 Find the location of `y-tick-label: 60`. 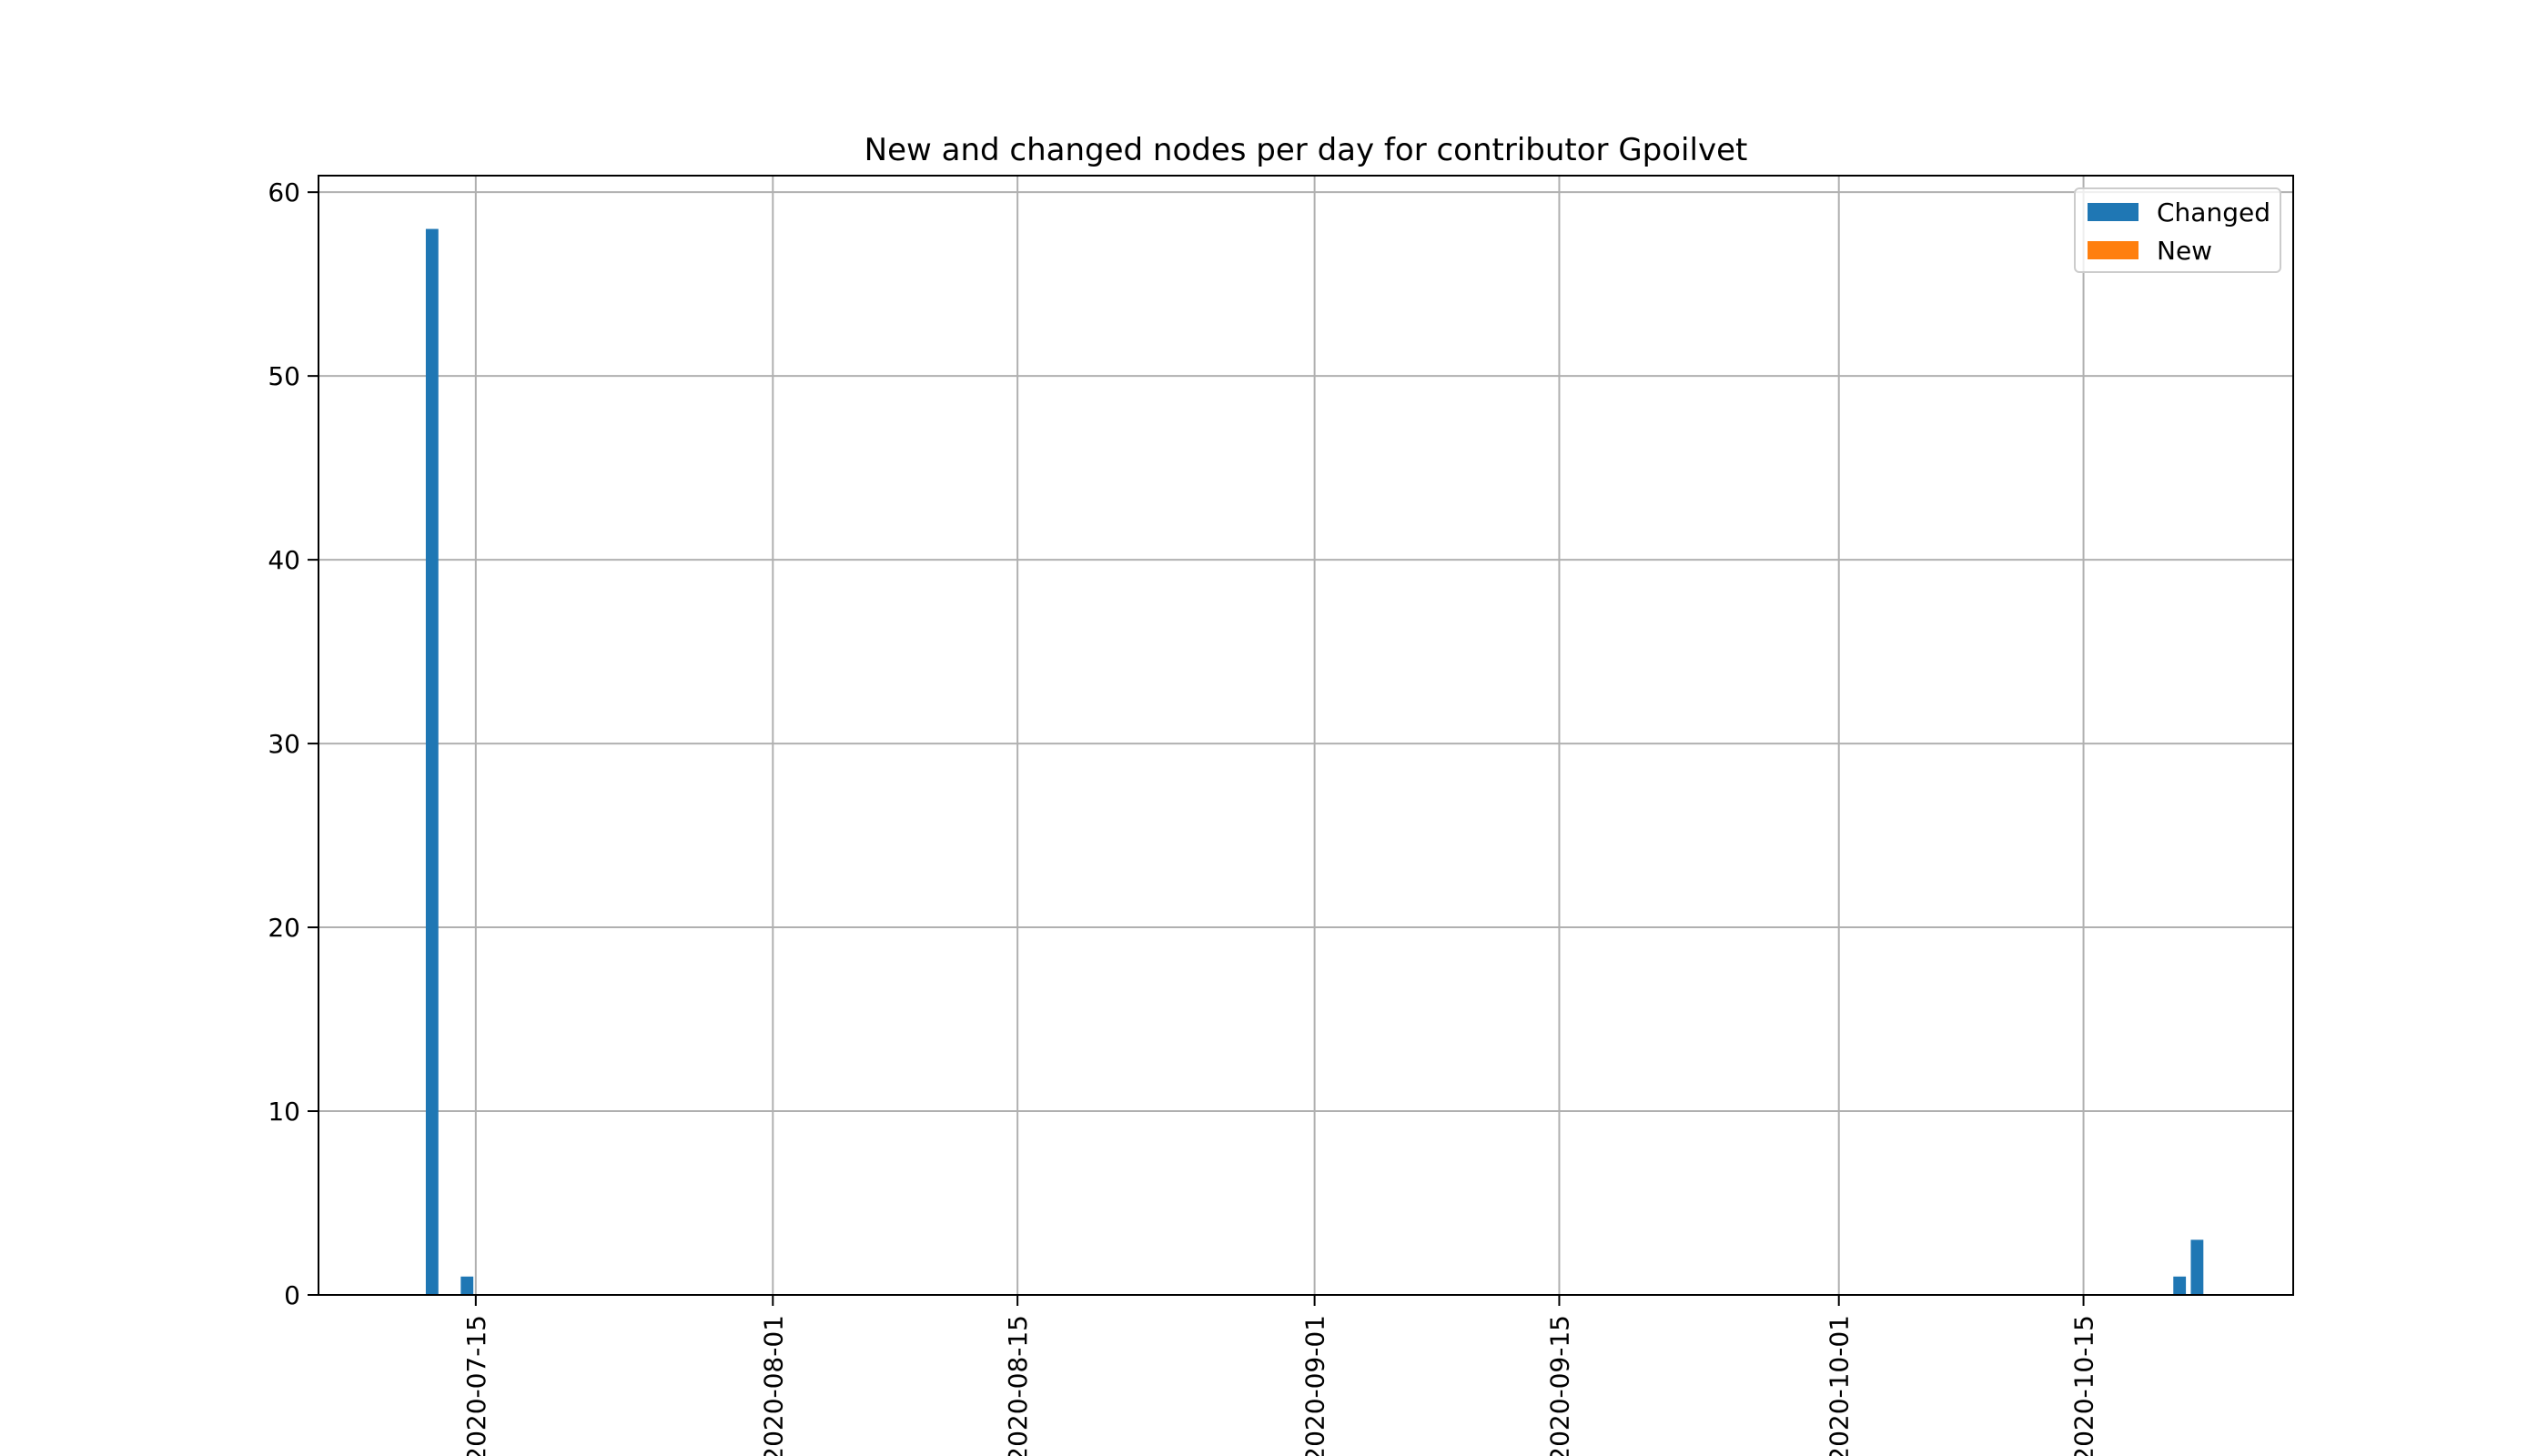

y-tick-label: 60 is located at coordinates (284, 192).